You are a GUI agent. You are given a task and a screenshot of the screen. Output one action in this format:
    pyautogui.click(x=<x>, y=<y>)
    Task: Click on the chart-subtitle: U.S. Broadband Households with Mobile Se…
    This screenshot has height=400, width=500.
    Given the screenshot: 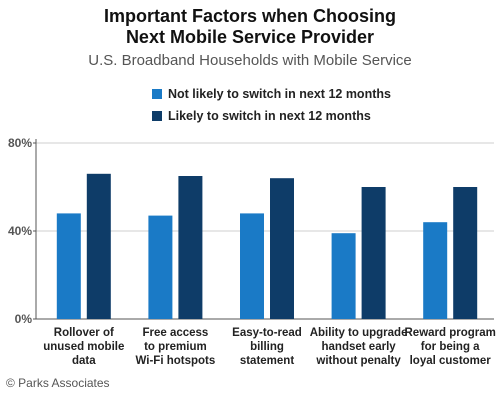 What is the action you would take?
    pyautogui.click(x=250, y=60)
    